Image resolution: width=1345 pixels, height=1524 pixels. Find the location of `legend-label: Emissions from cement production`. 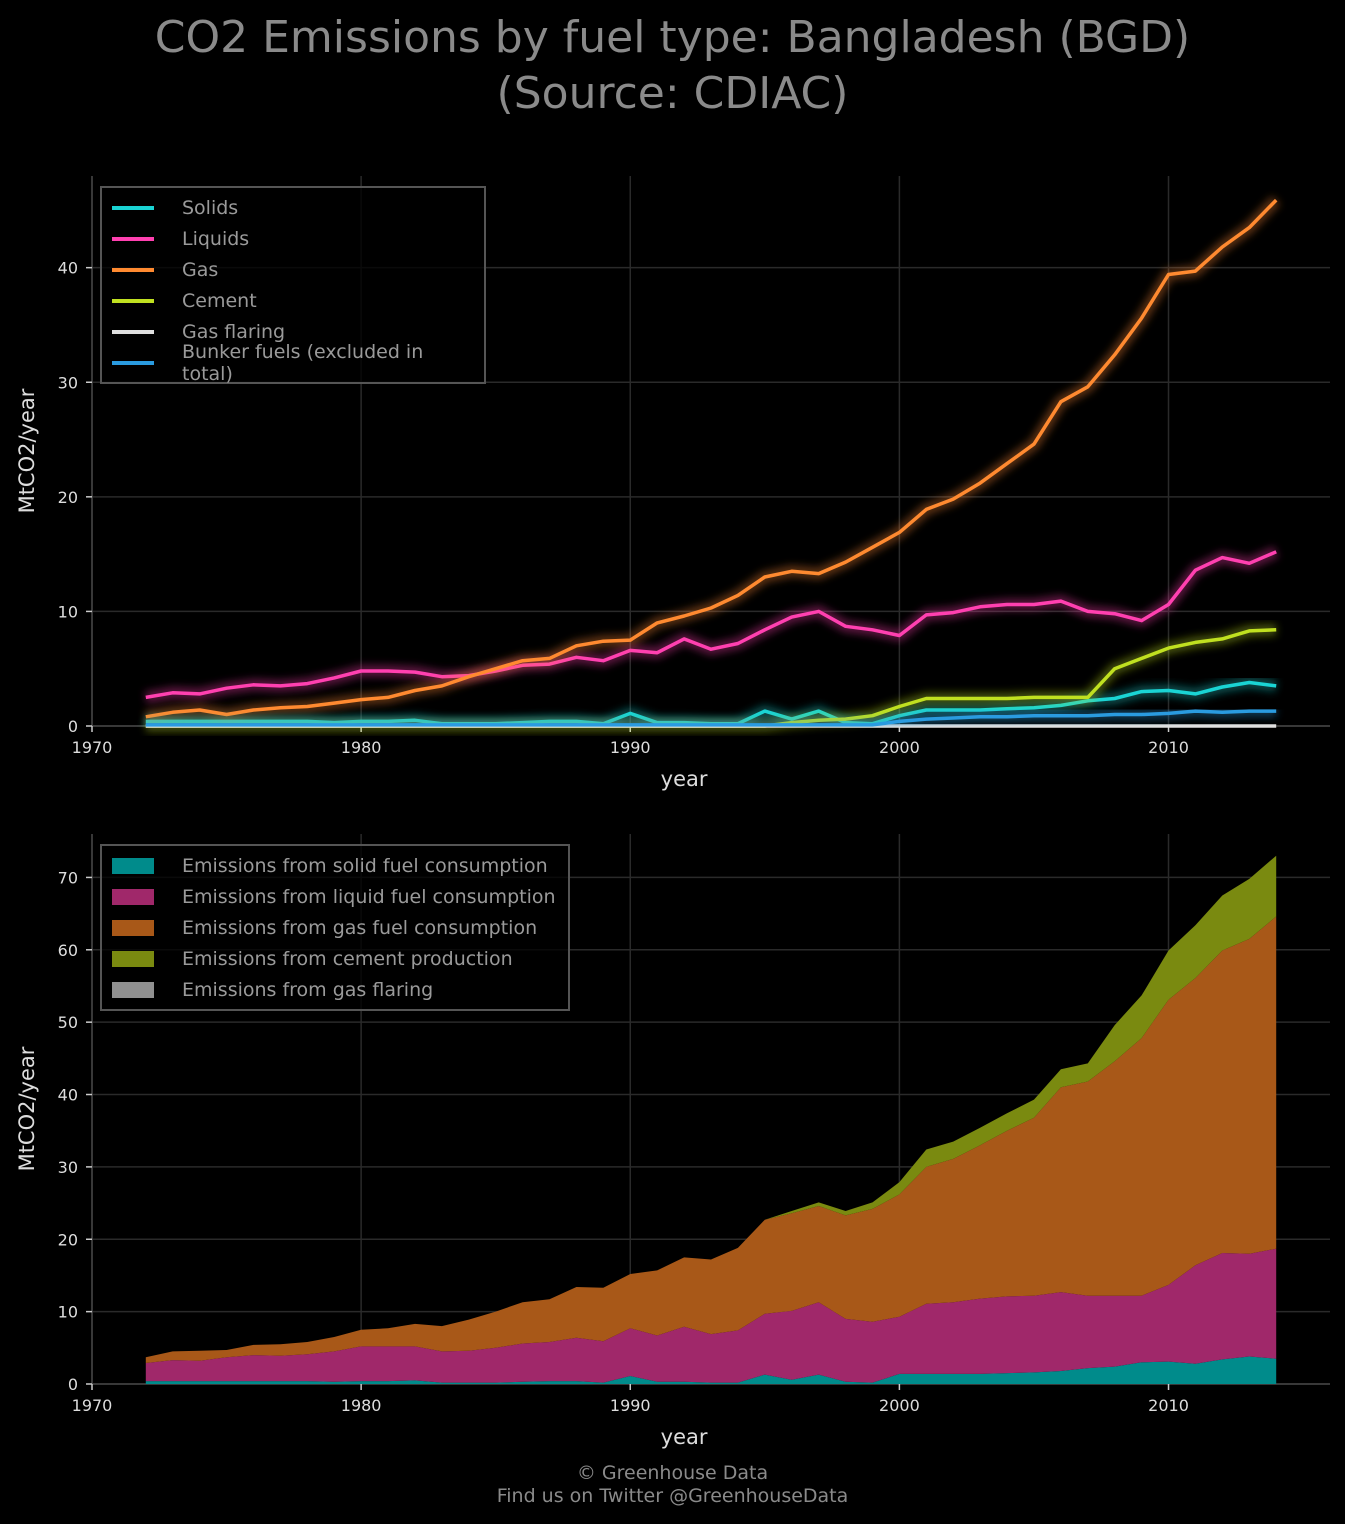

legend-label: Emissions from cement production is located at coordinates (347, 958).